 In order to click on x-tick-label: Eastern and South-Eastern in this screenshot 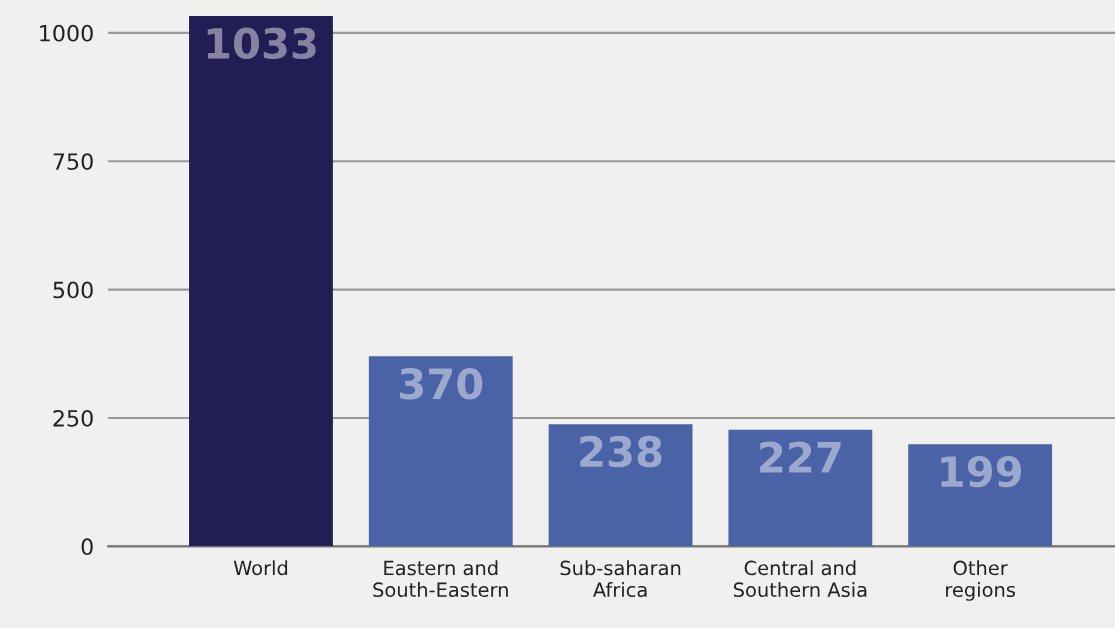, I will do `click(440, 579)`.